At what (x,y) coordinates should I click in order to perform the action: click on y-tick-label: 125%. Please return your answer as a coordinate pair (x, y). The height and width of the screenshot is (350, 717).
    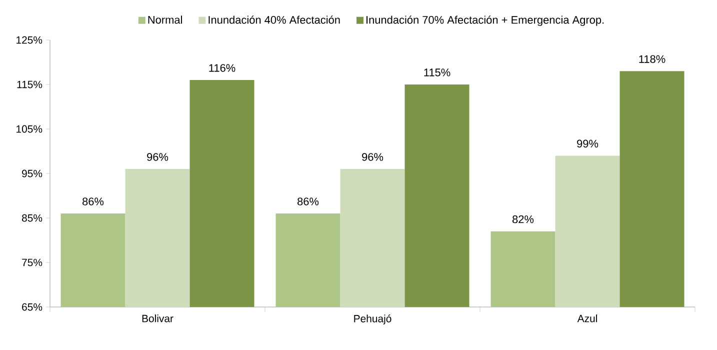
    Looking at the image, I should click on (29, 40).